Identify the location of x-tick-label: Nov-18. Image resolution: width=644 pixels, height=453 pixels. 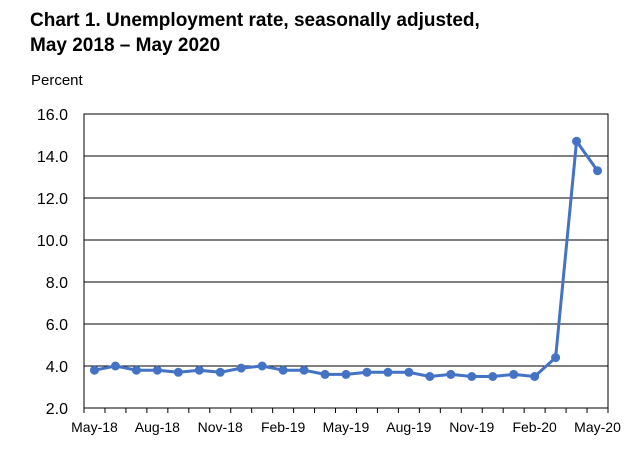
(220, 427).